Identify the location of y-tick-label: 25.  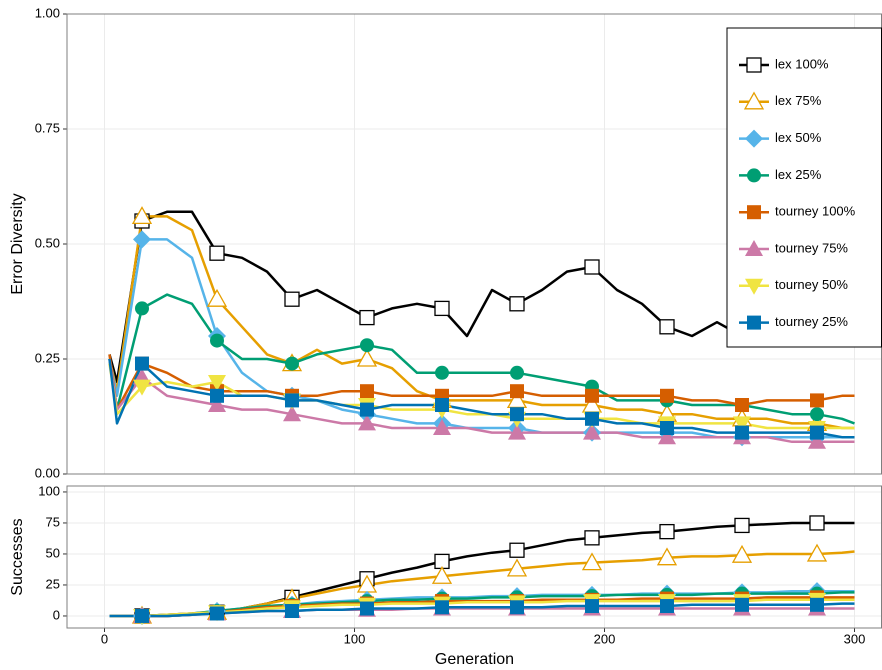
(53, 583).